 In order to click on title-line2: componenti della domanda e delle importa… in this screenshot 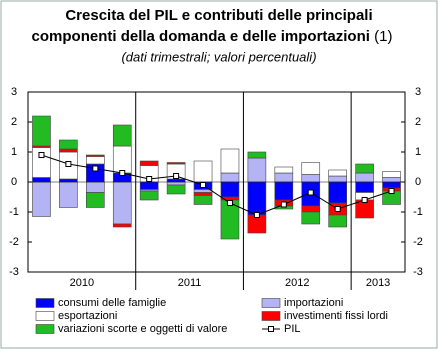, I will do `click(201, 36)`.